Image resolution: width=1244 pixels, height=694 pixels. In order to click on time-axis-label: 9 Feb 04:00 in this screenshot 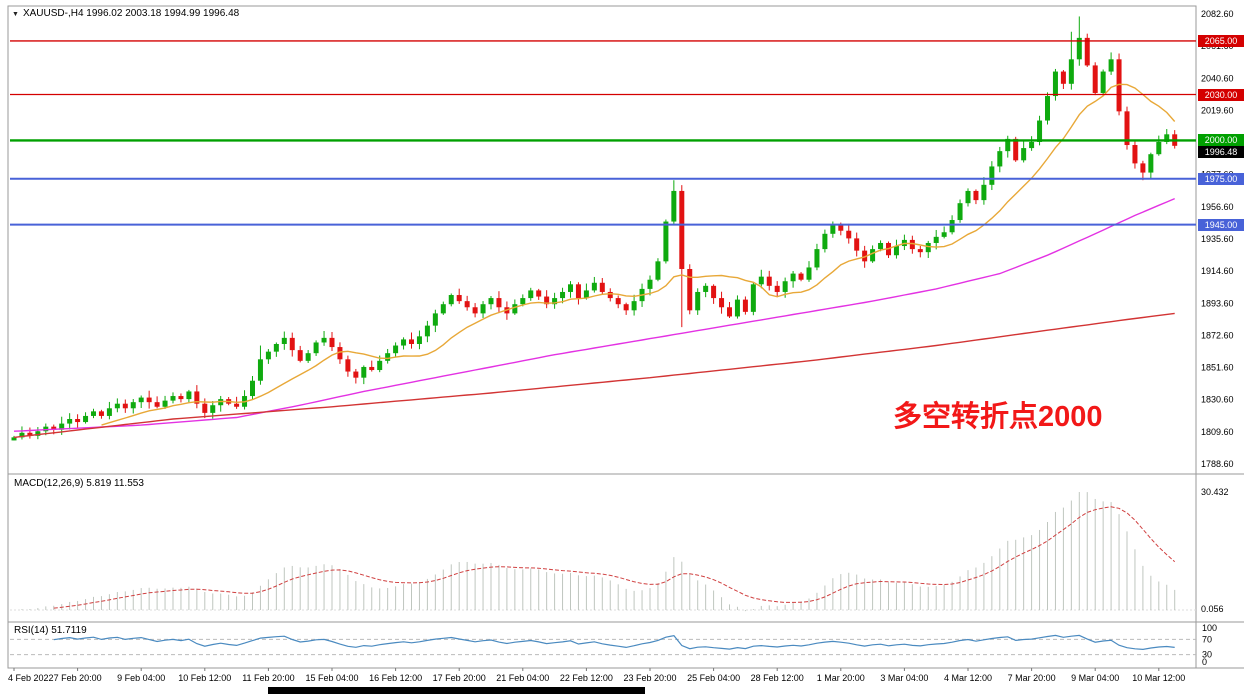, I will do `click(141, 678)`.